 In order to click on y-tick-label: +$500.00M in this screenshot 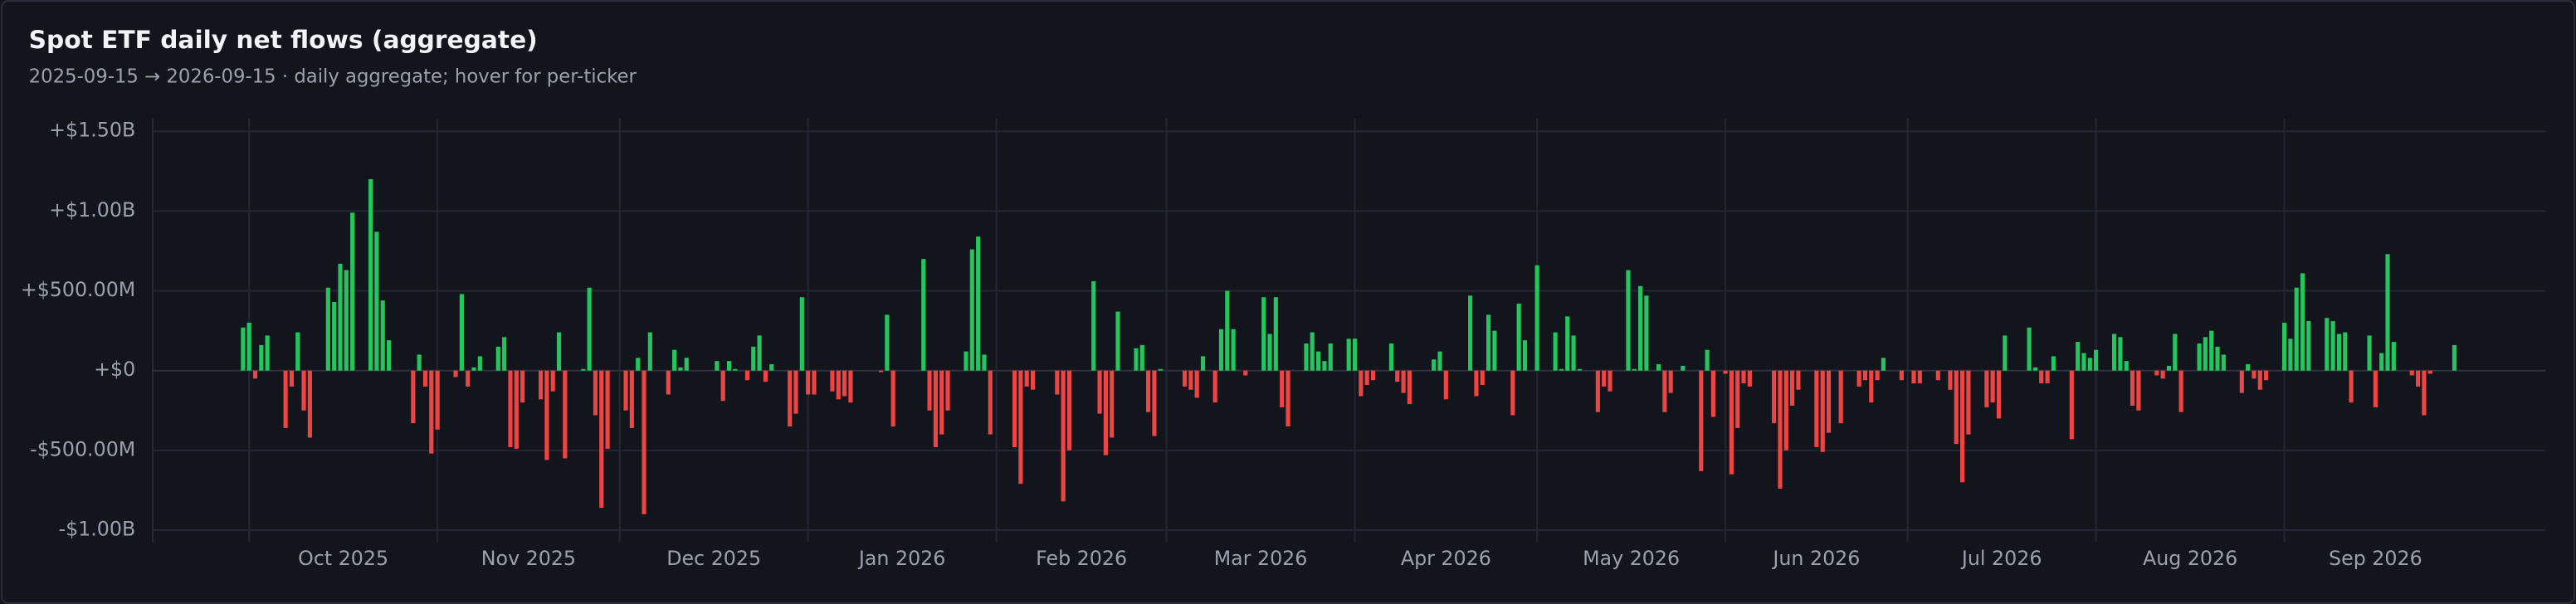, I will do `click(78, 289)`.